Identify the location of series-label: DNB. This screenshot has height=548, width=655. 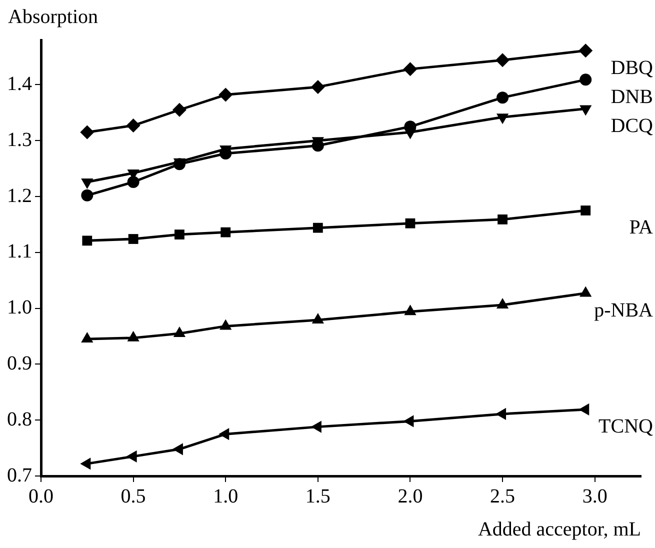
(631, 97).